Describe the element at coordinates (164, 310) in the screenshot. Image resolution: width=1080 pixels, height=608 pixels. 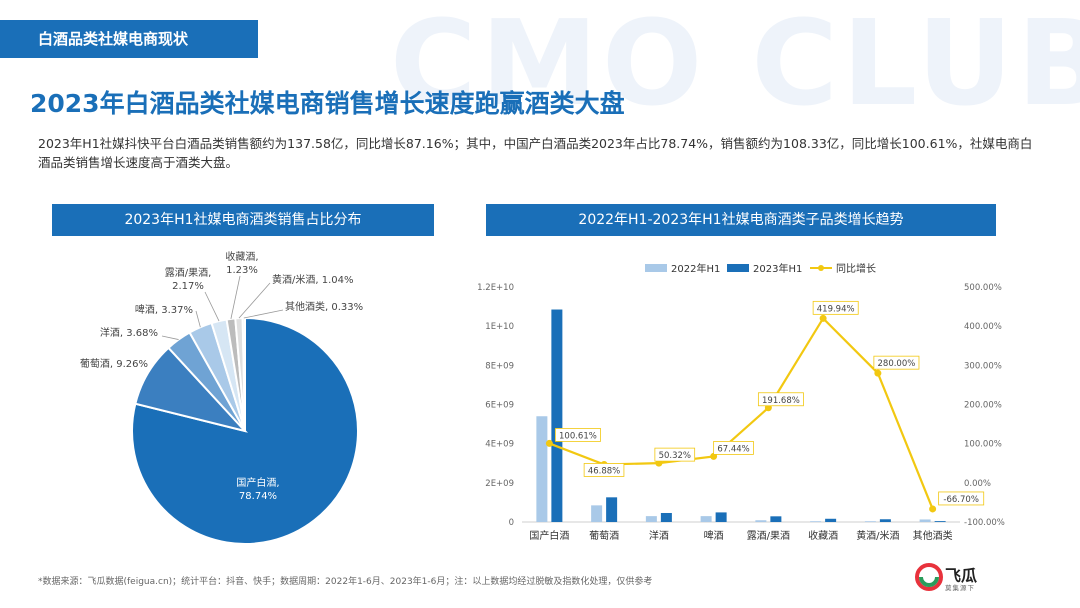
I see `pie-slice-label: 啤酒, 3.37%` at that location.